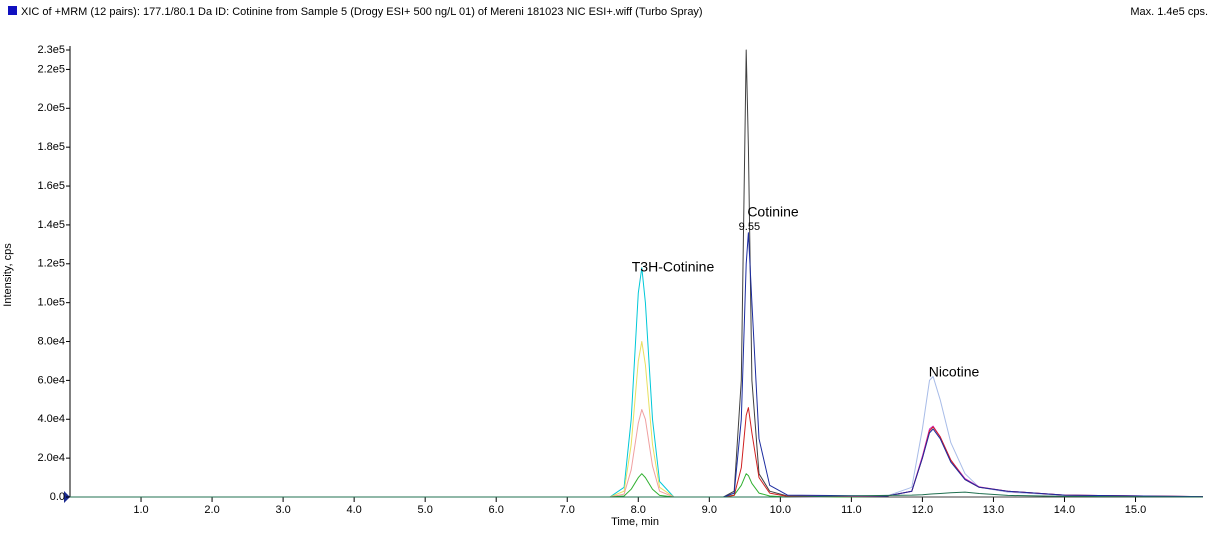 The height and width of the screenshot is (535, 1216). Describe the element at coordinates (51, 225) in the screenshot. I see `y-tick-label: 1.4e5` at that location.